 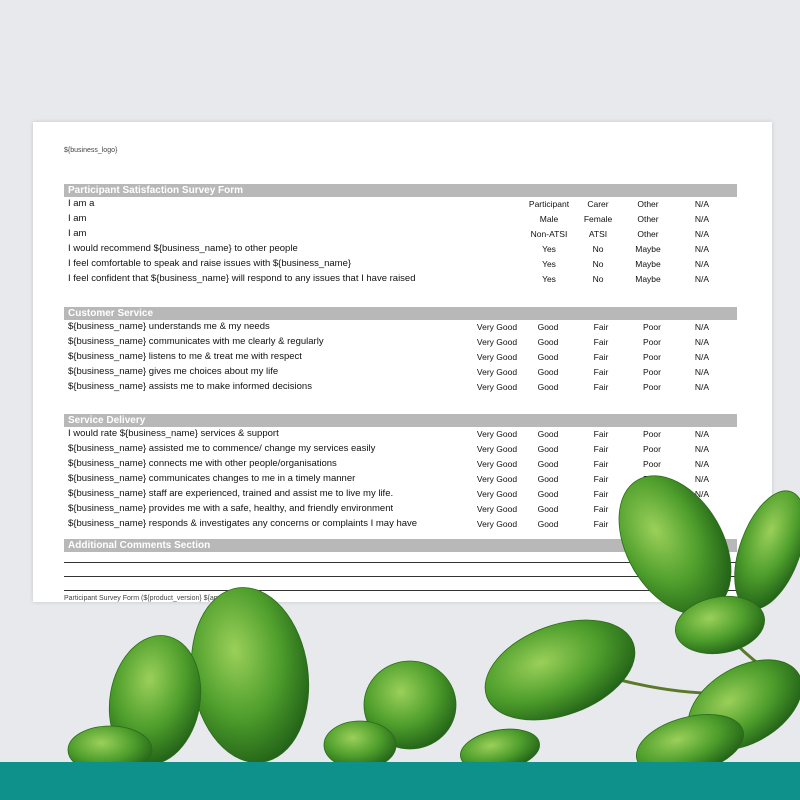 I want to click on option: ATSI, so click(x=598, y=234).